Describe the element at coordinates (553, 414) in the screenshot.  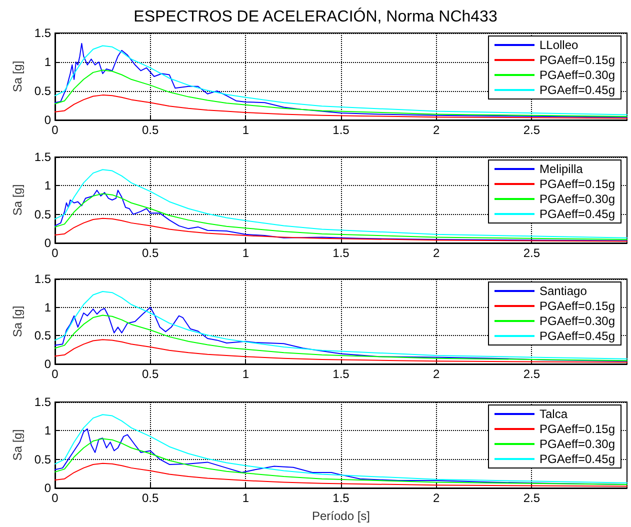
I see `legend-label: Talca` at that location.